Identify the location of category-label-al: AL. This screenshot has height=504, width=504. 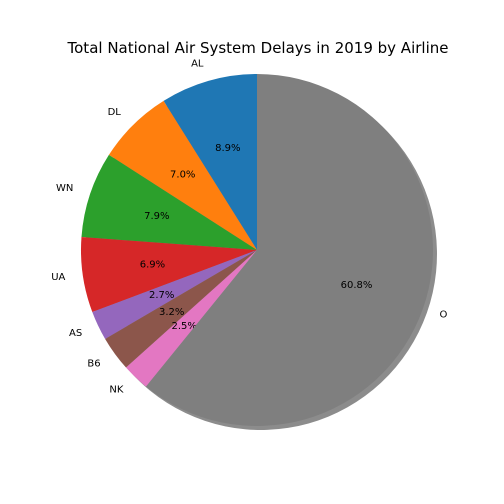
(197, 63).